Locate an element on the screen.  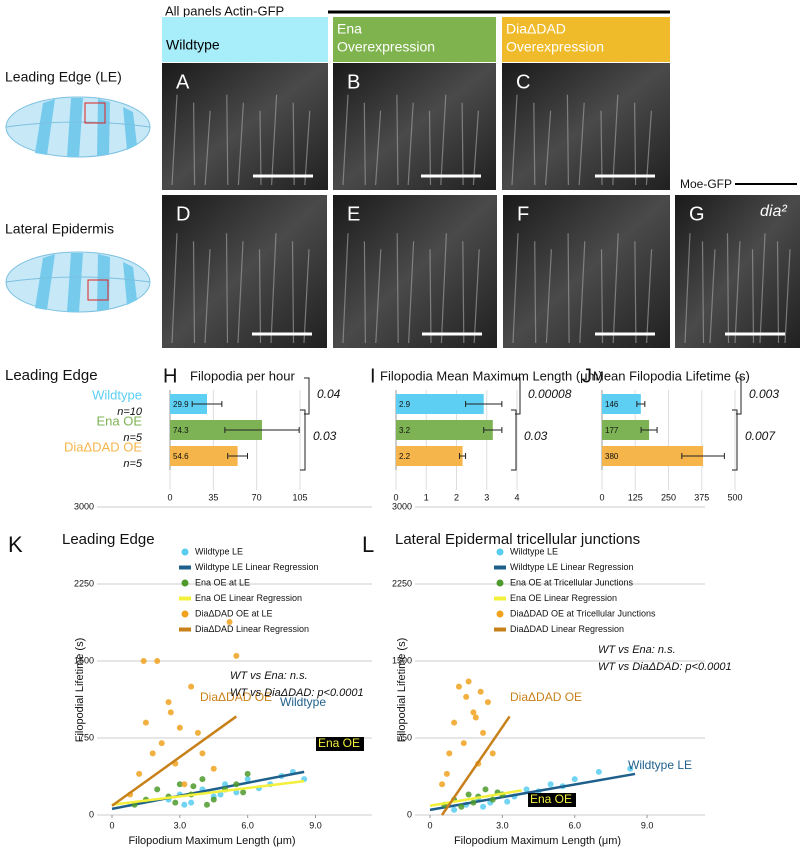
significance-bracket is located at coordinates (739, 396).